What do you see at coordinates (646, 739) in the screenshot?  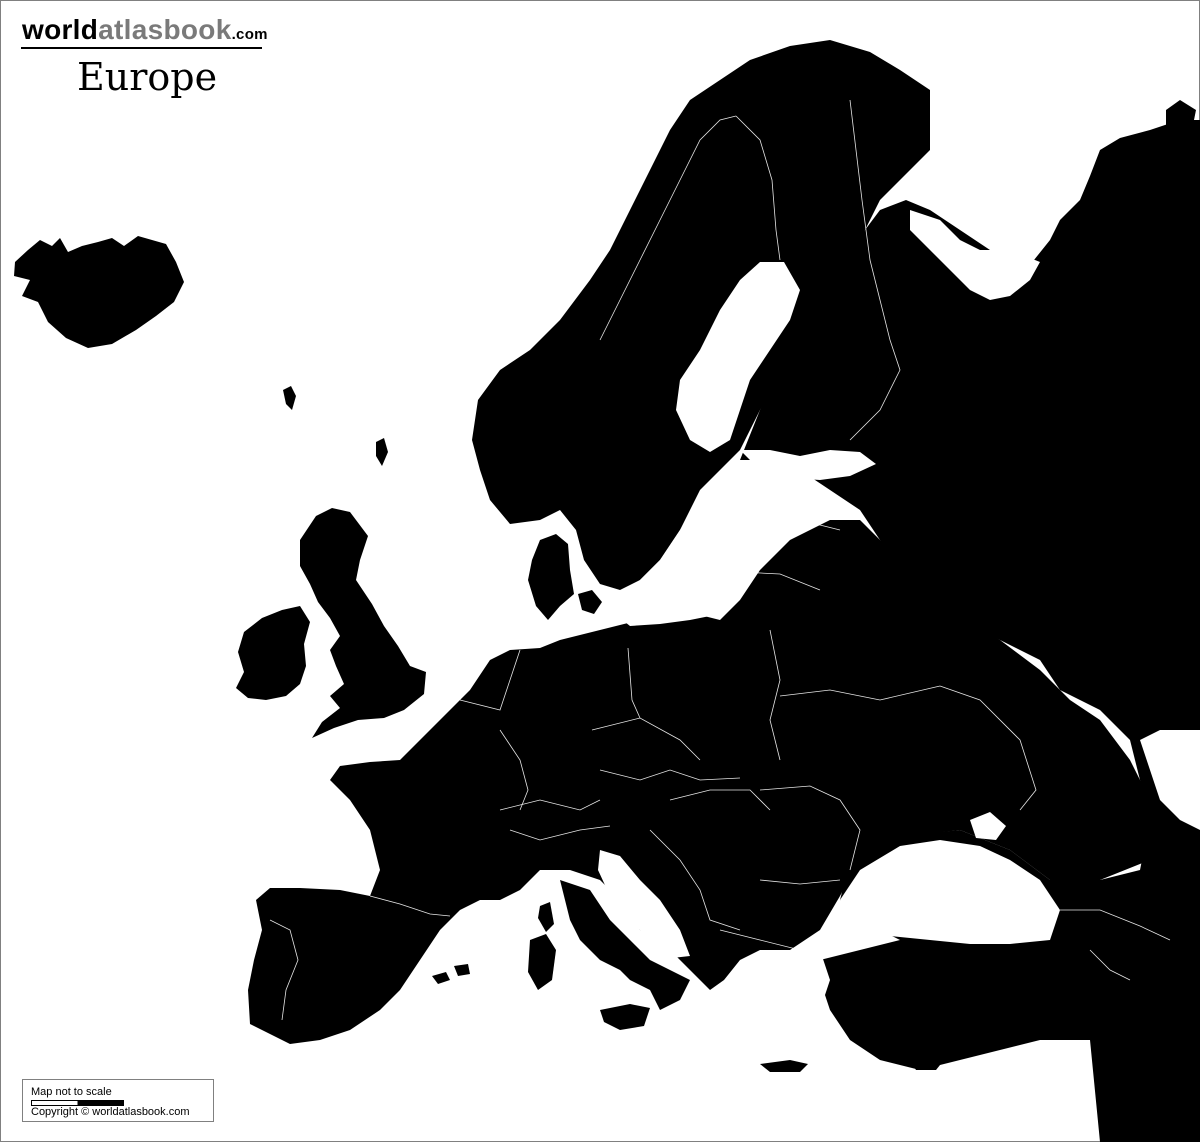 I see `border-czech` at bounding box center [646, 739].